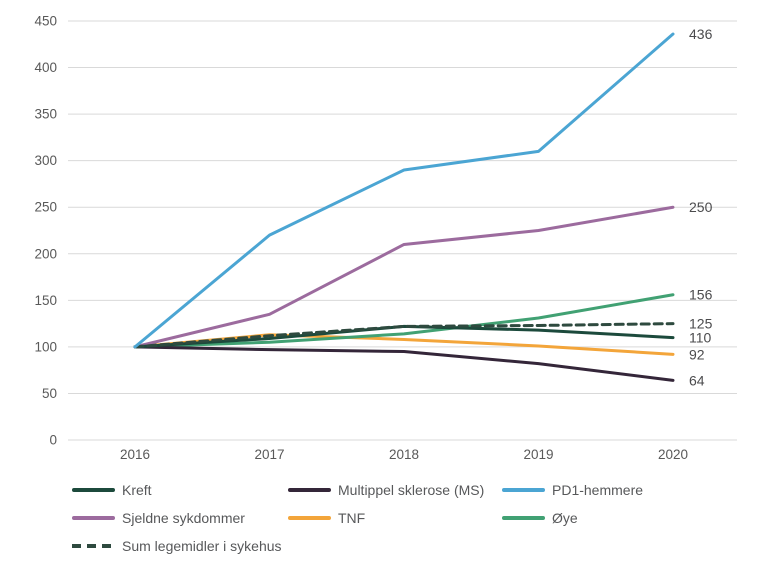 This screenshot has height=571, width=768. I want to click on legend-label: Øye, so click(565, 518).